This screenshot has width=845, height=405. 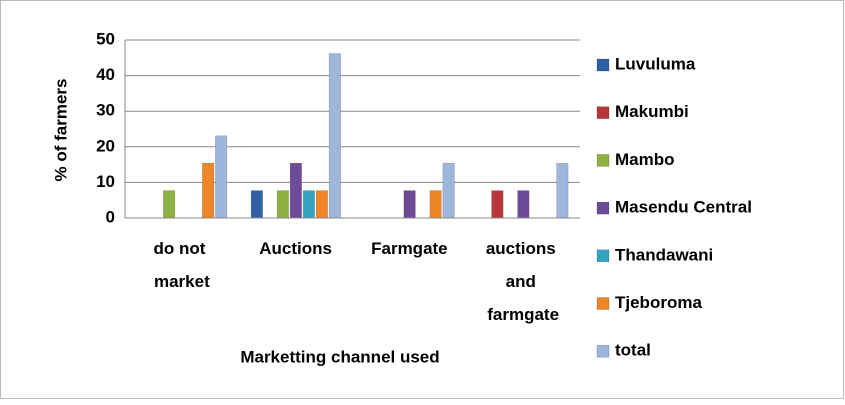 What do you see at coordinates (658, 302) in the screenshot?
I see `legend-label: Tjeboroma` at bounding box center [658, 302].